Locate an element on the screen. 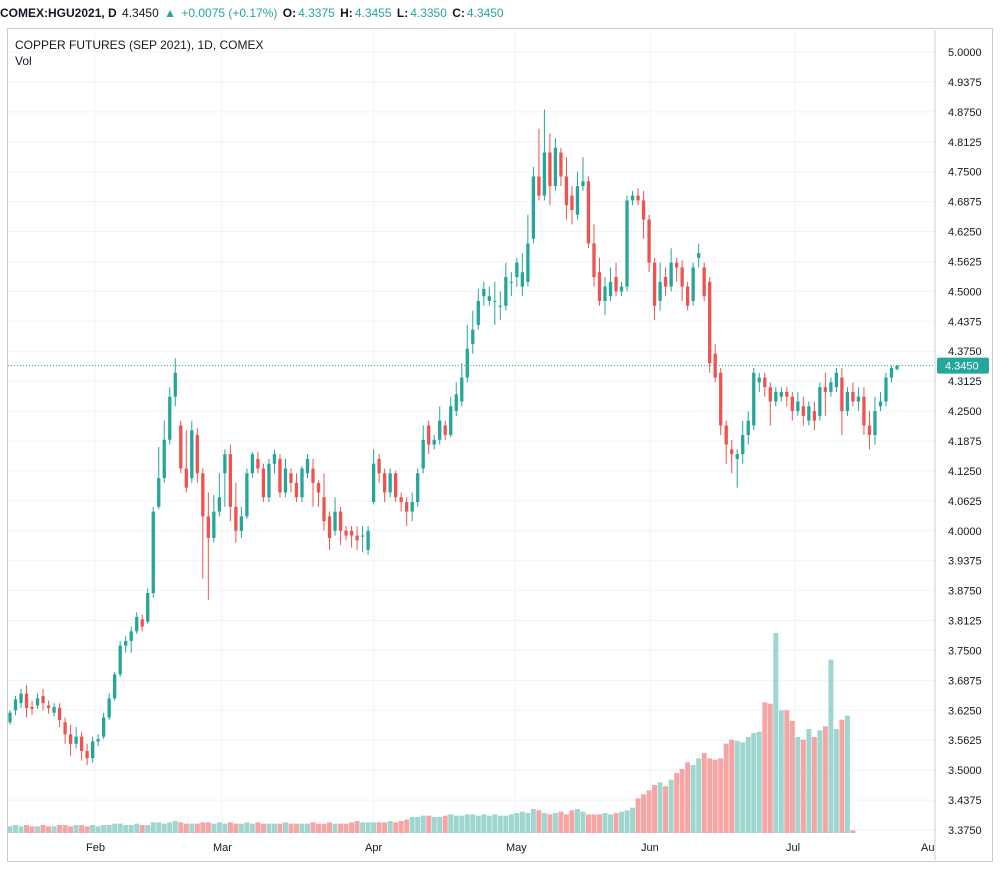  price-tick-label: 3.7500 is located at coordinates (965, 651).